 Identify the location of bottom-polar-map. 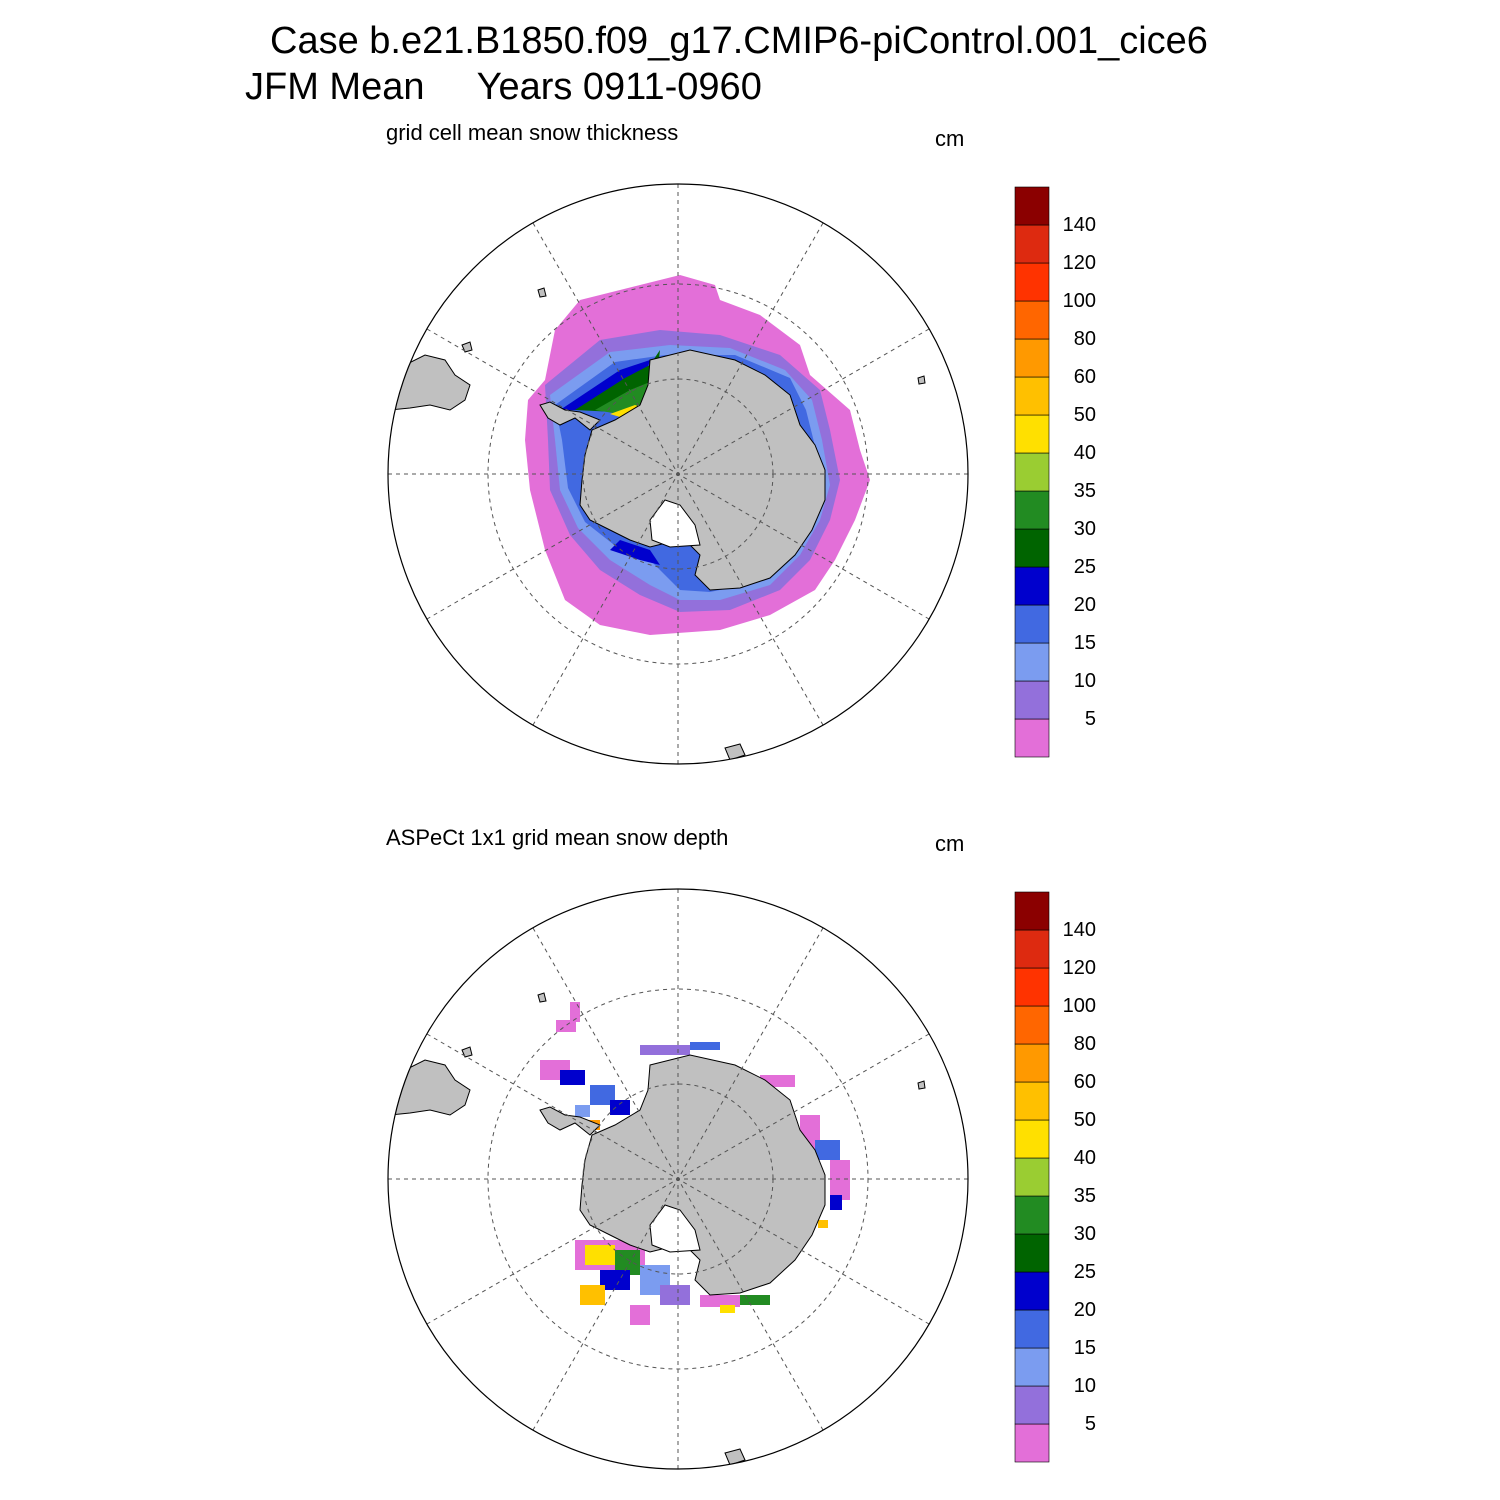
(657, 1229).